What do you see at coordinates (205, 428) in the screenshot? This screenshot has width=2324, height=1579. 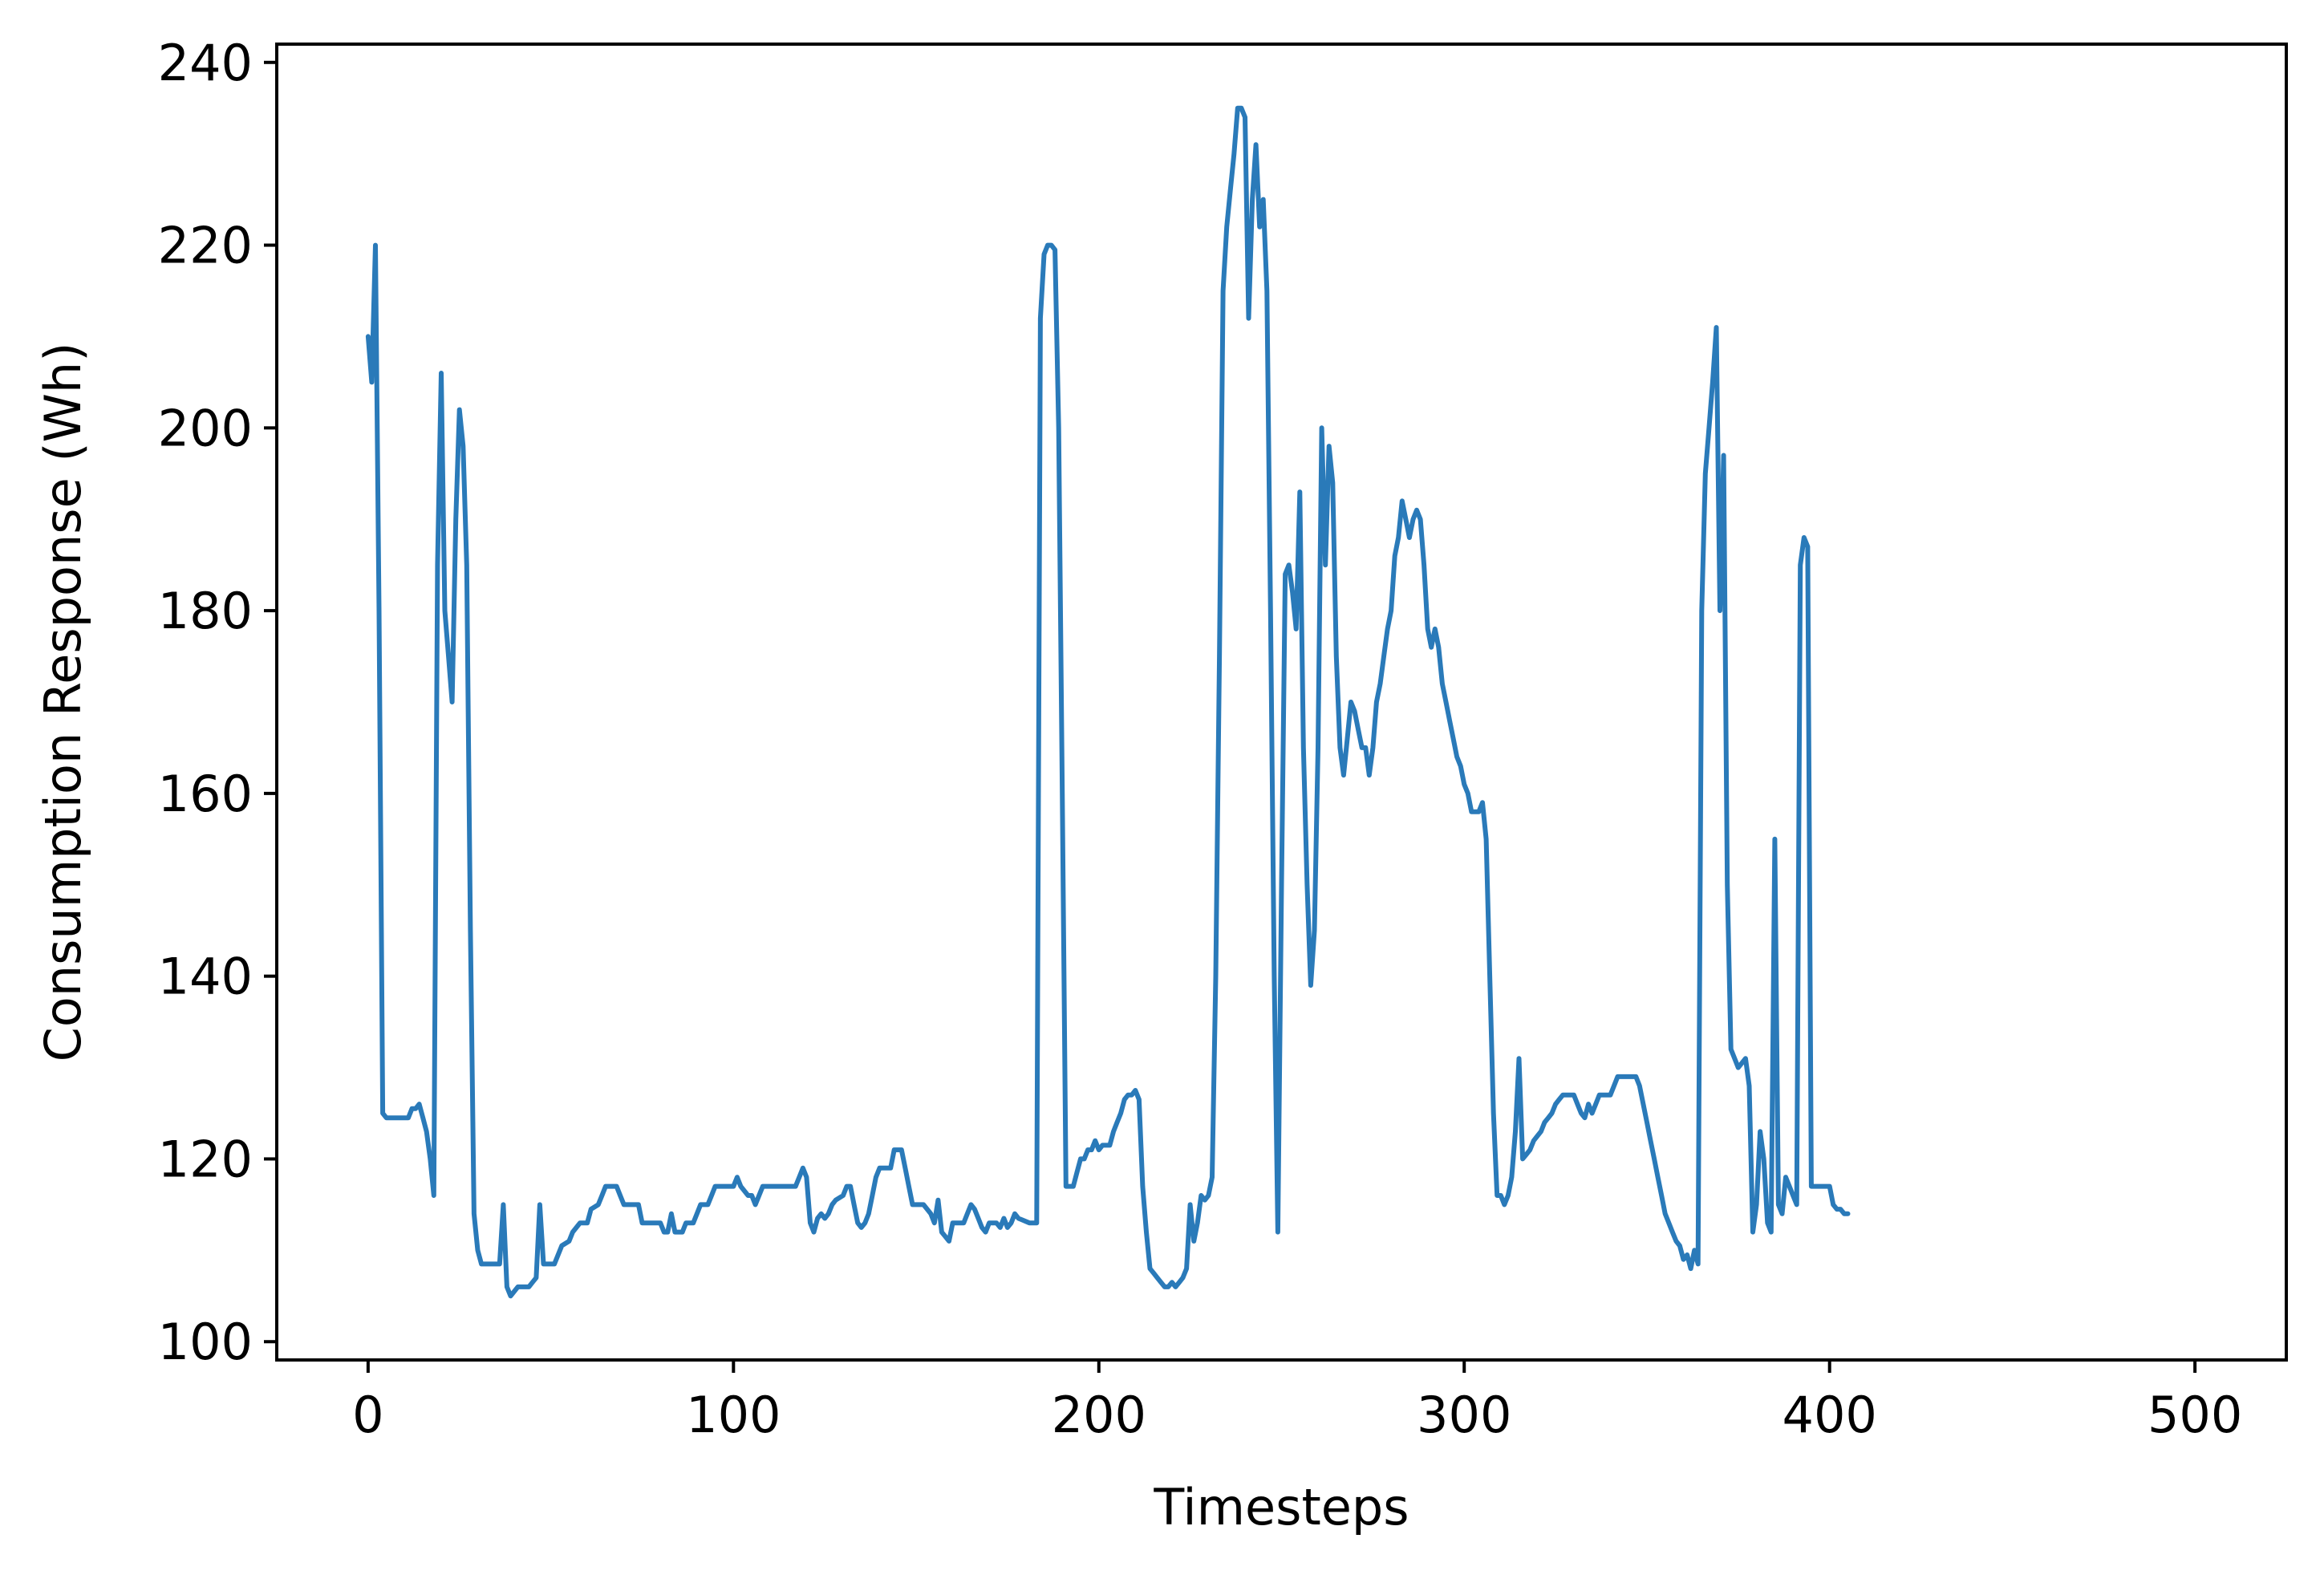 I see `y-tick-label: 200` at bounding box center [205, 428].